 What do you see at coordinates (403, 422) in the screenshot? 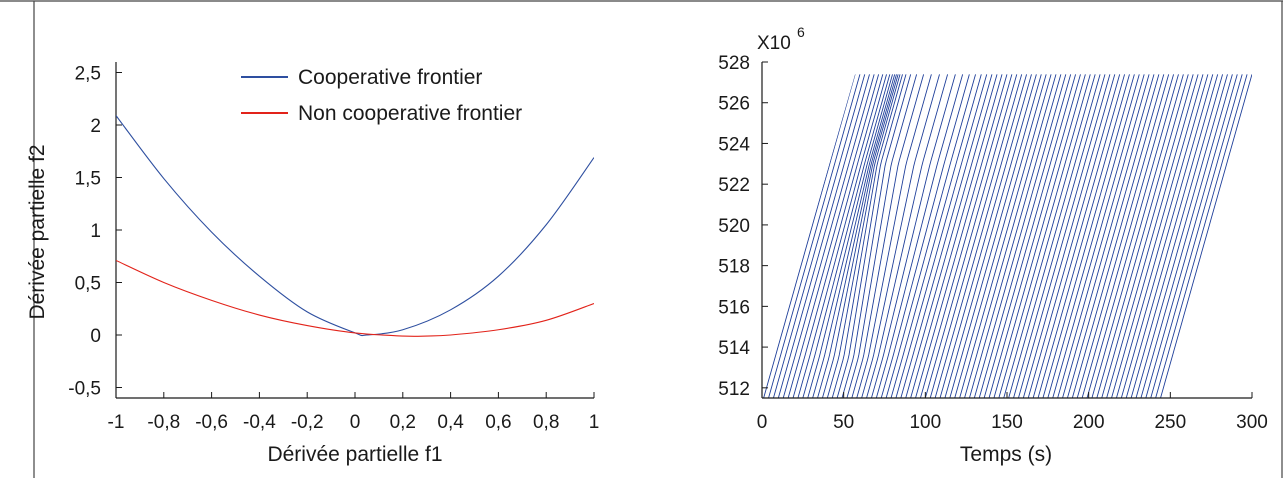
I see `left-x-tick-label: 0,2` at bounding box center [403, 422].